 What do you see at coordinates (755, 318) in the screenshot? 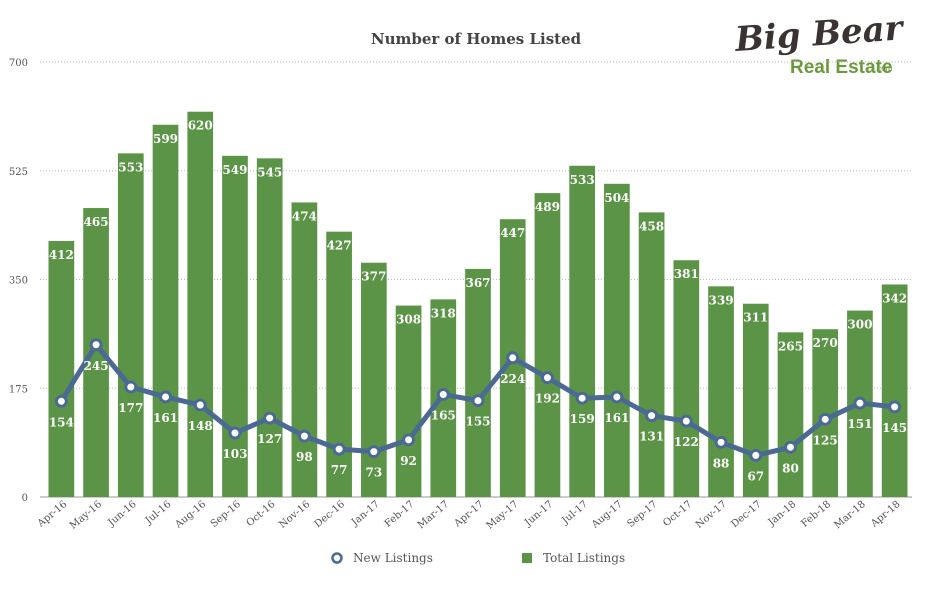
I see `bar-value-label: 311` at bounding box center [755, 318].